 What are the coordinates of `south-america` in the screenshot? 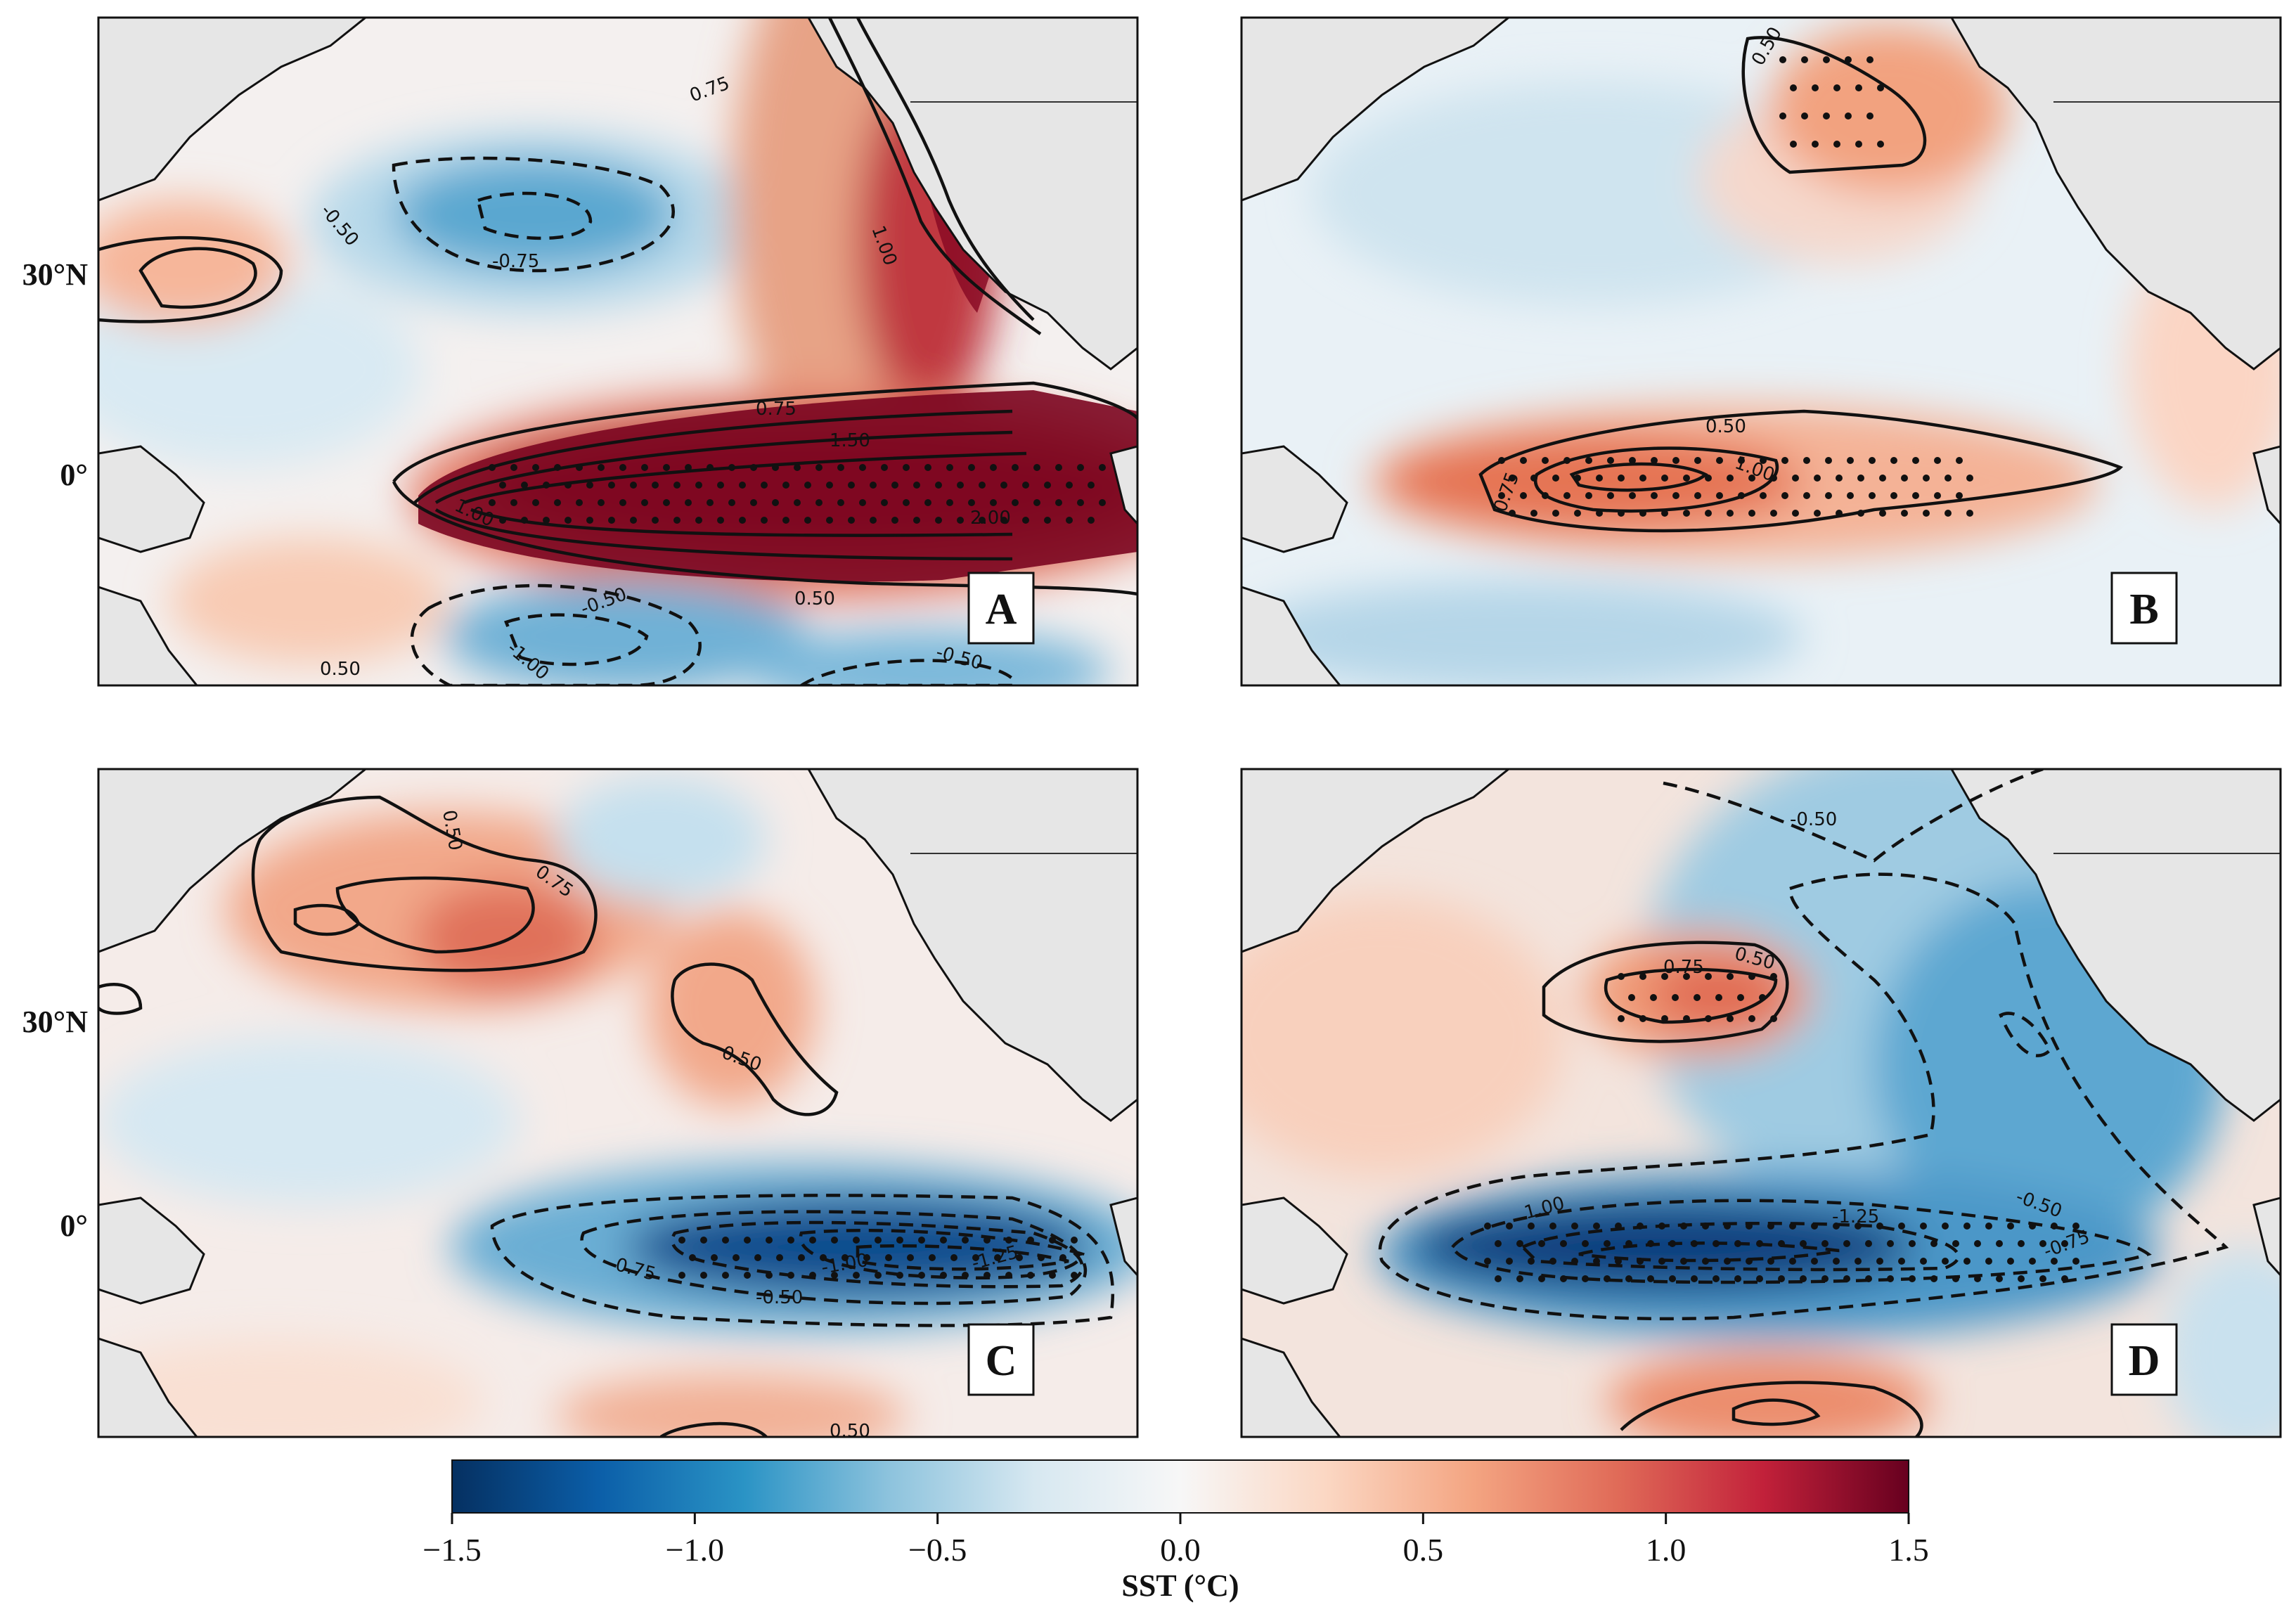 It's located at (2266, 485).